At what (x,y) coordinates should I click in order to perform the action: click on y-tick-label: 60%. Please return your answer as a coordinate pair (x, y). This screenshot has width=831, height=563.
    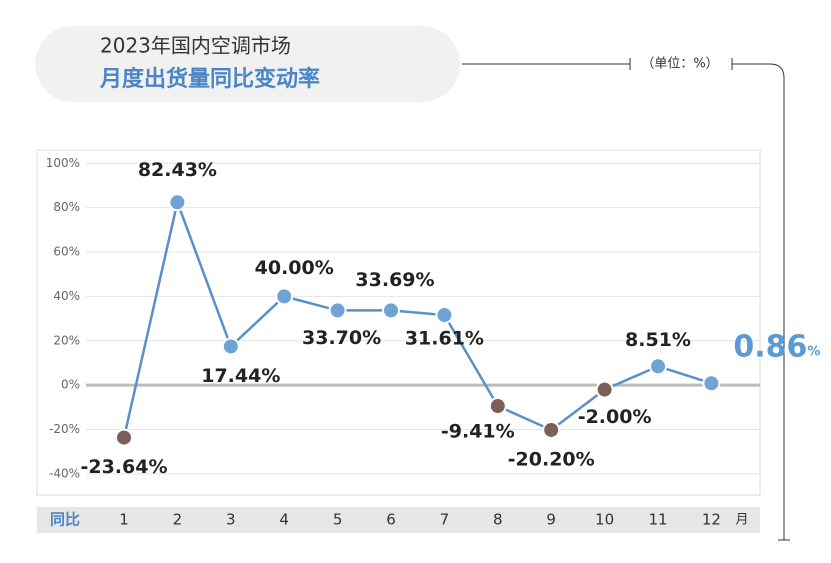
    Looking at the image, I should click on (66, 252).